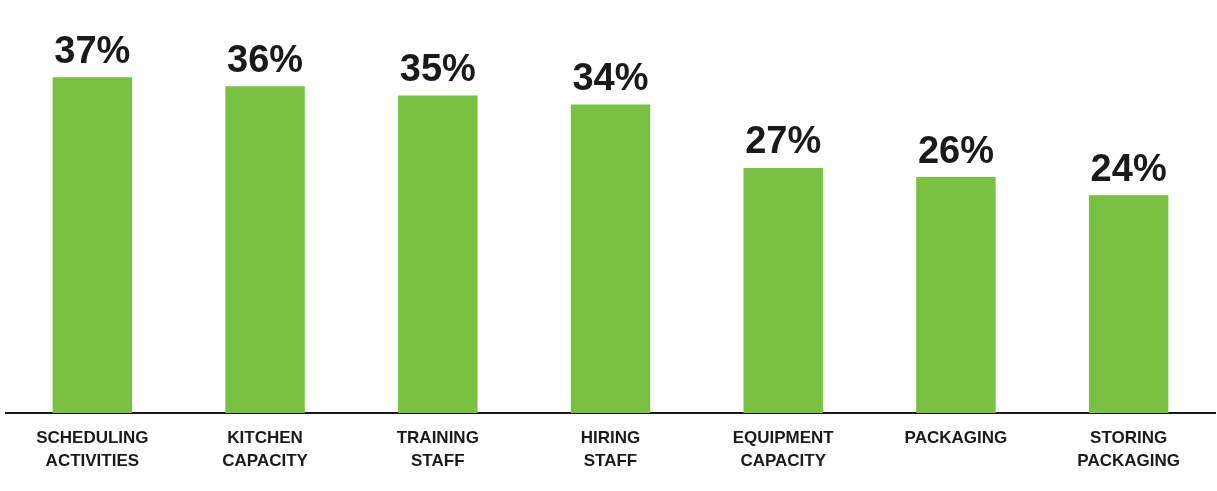 This screenshot has width=1217, height=491. What do you see at coordinates (92, 449) in the screenshot?
I see `x-tick-label: SCHEDULING ACTIVITIES` at bounding box center [92, 449].